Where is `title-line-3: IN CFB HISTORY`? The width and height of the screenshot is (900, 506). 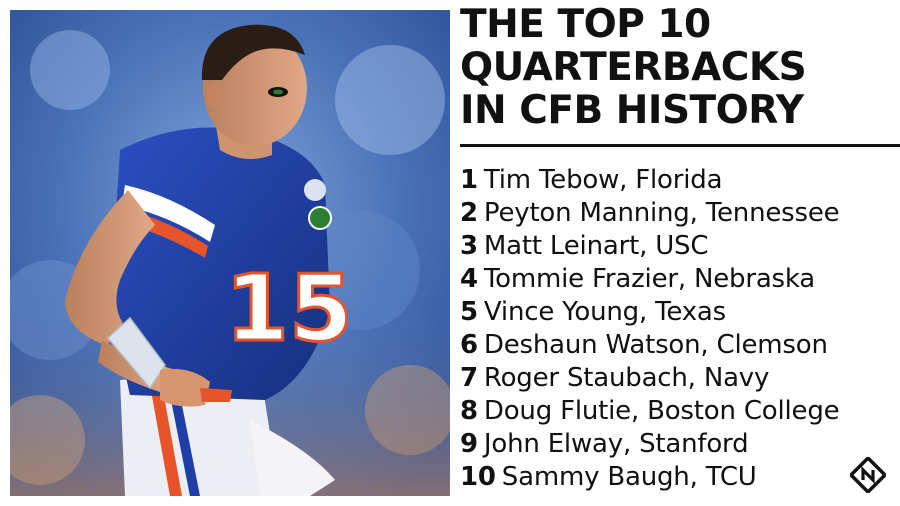 title-line-3: IN CFB HISTORY is located at coordinates (632, 110).